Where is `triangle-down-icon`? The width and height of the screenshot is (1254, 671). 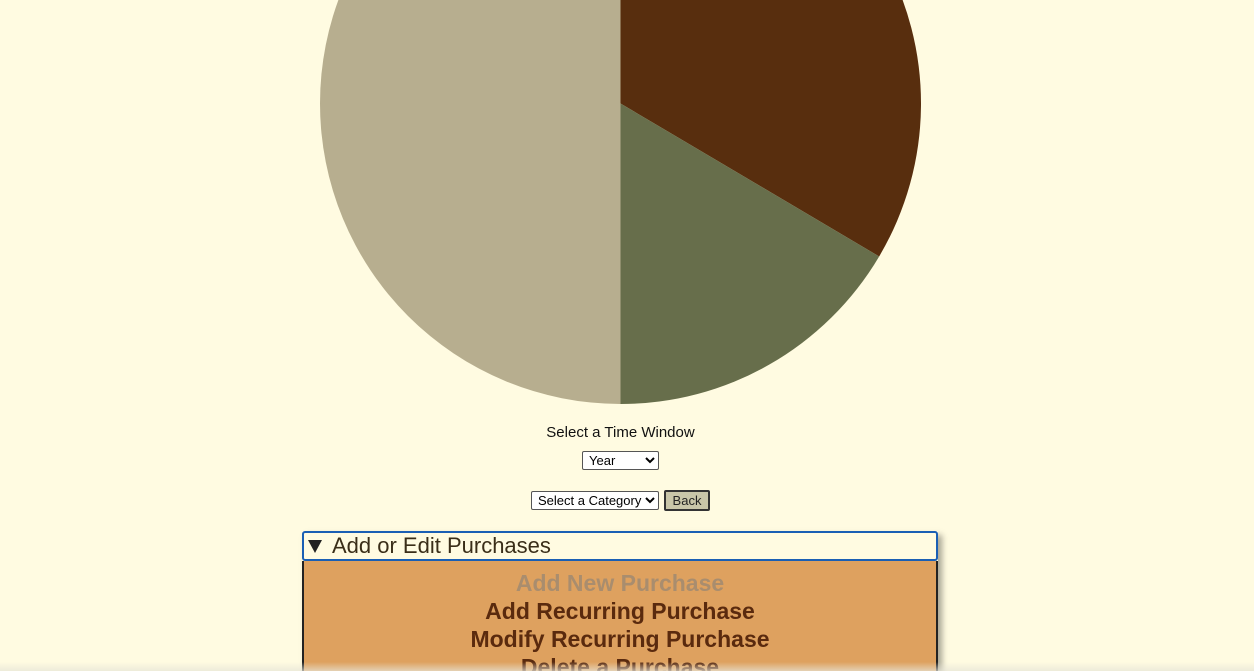 triangle-down-icon is located at coordinates (315, 546).